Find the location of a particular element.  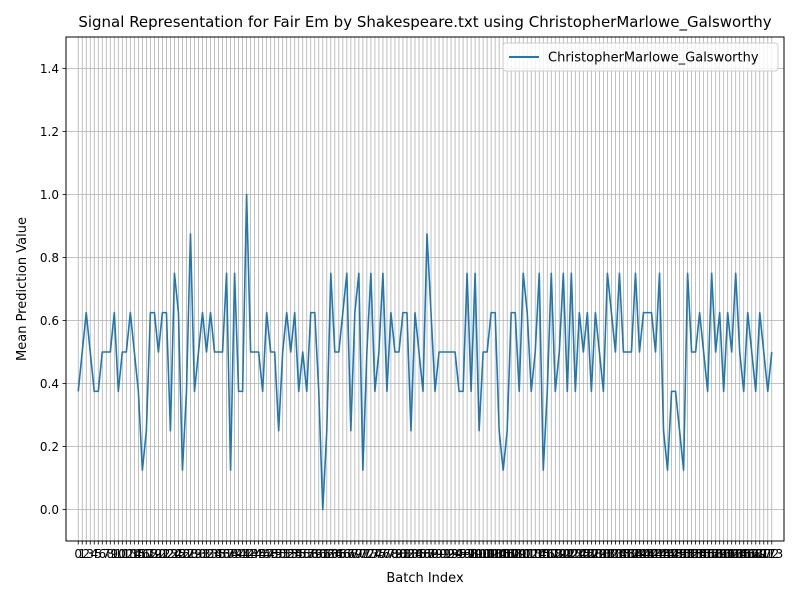

x-tick-label: 76 is located at coordinates (382, 554).